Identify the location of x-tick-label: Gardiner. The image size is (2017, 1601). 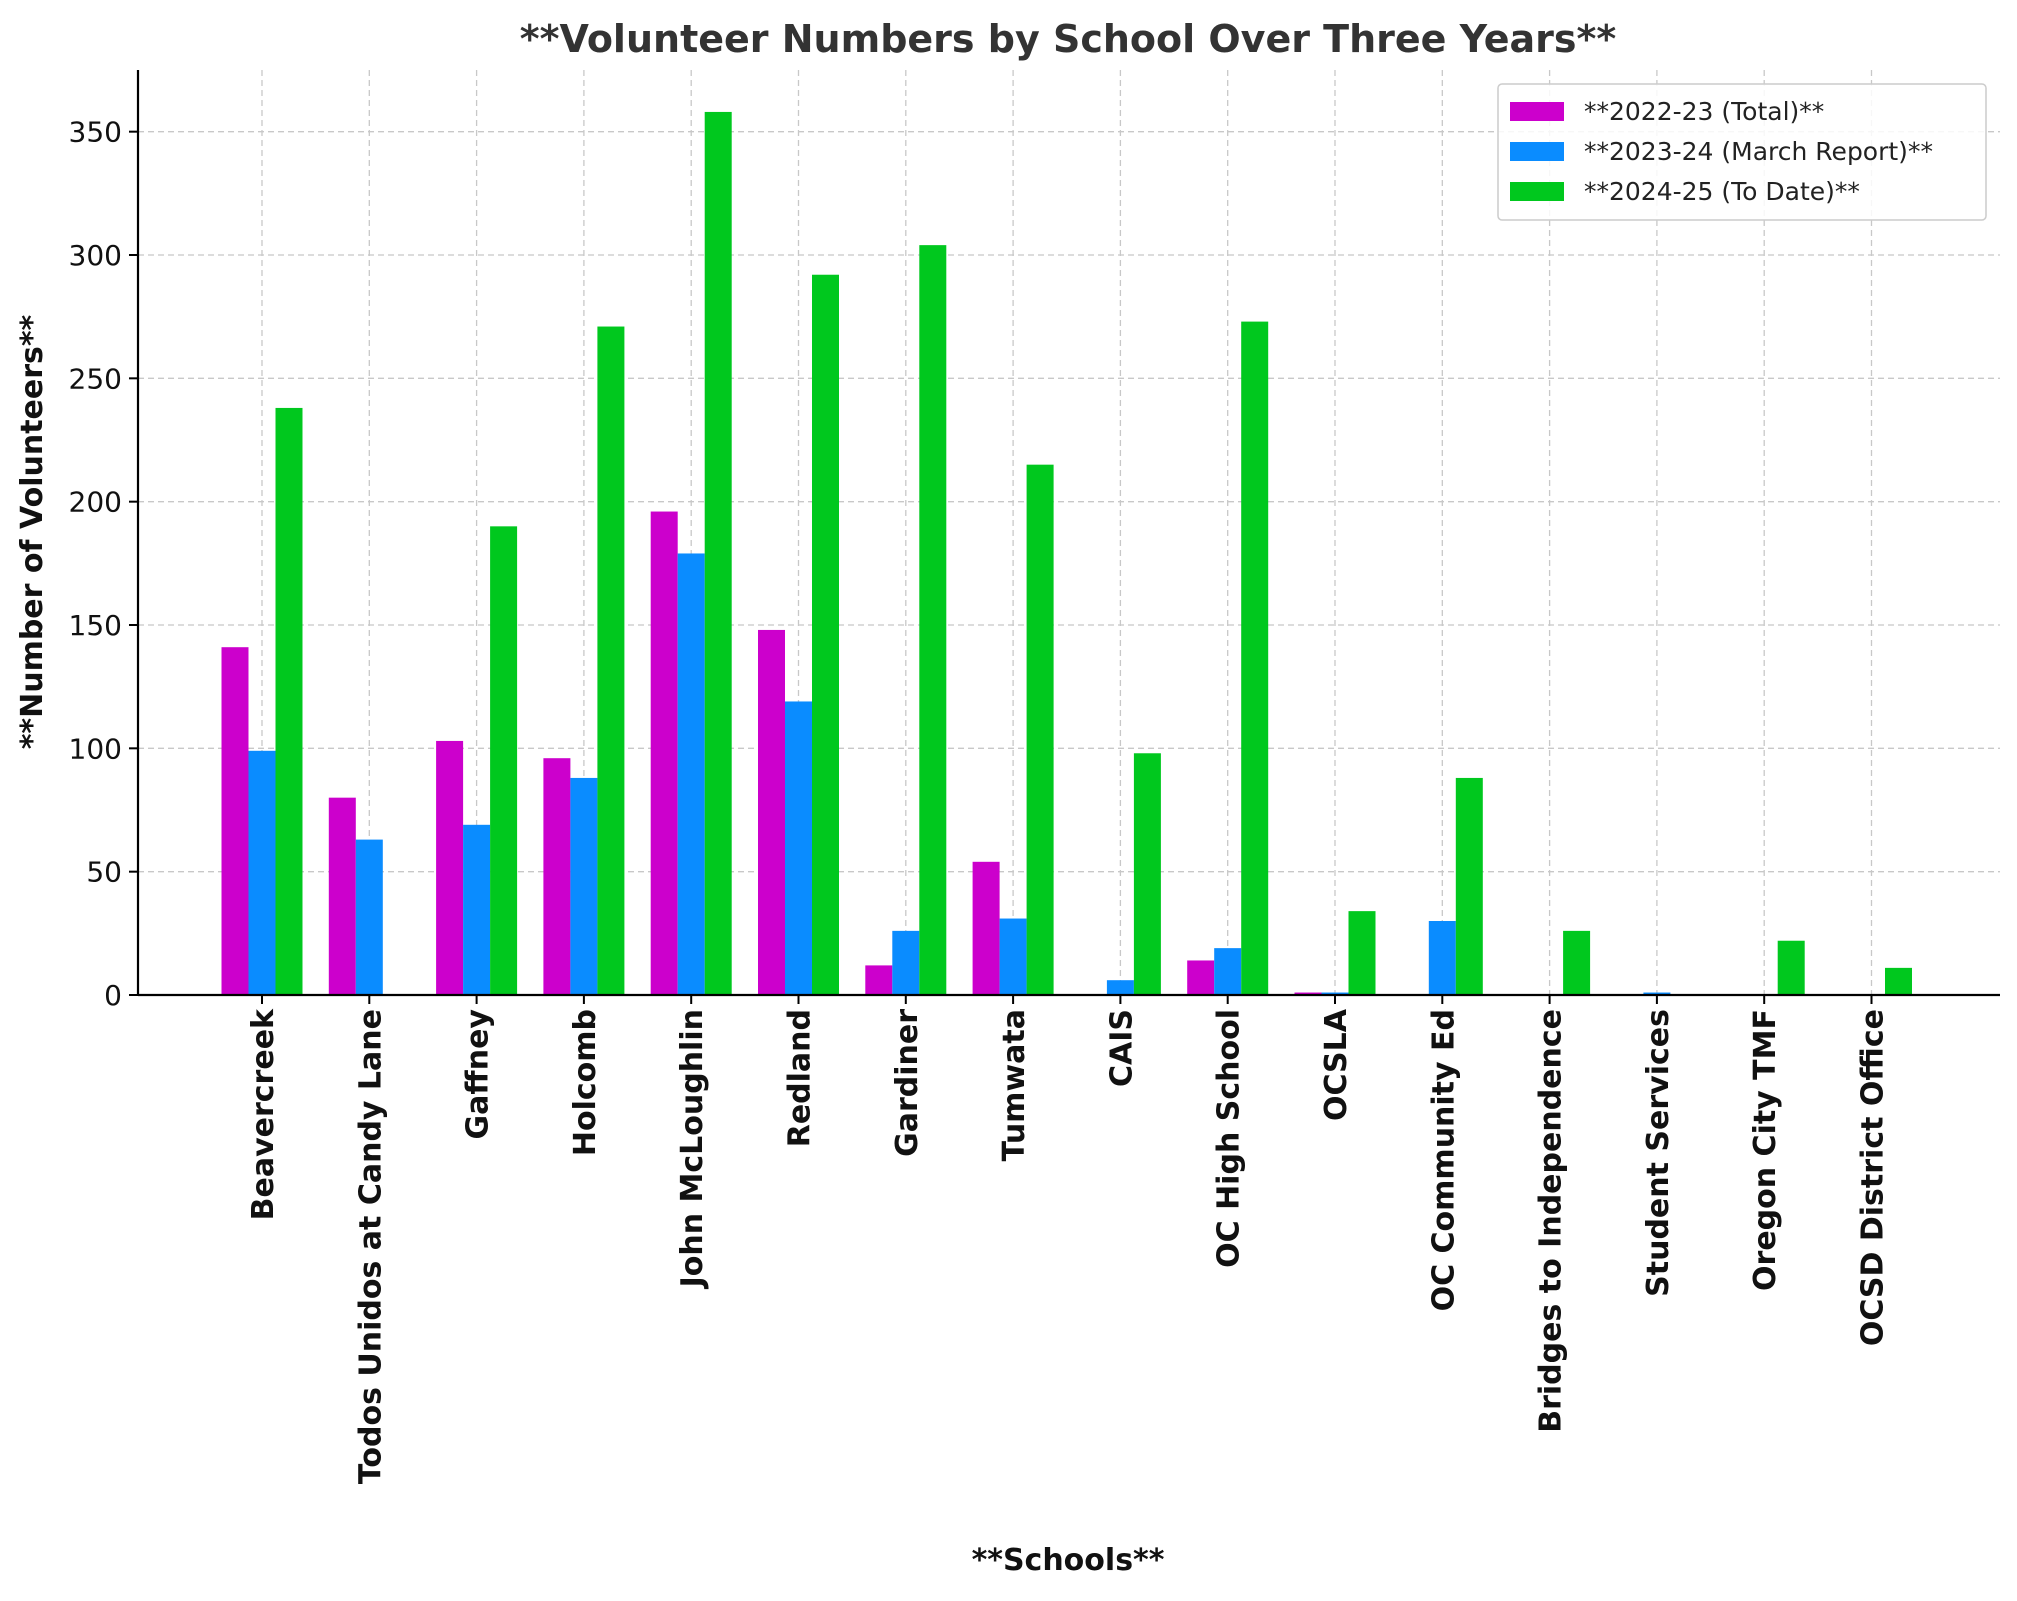
(907, 1083).